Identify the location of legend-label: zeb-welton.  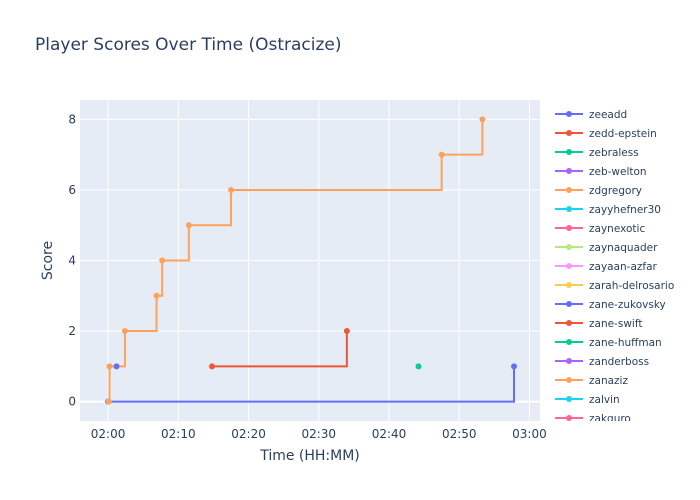
(618, 172).